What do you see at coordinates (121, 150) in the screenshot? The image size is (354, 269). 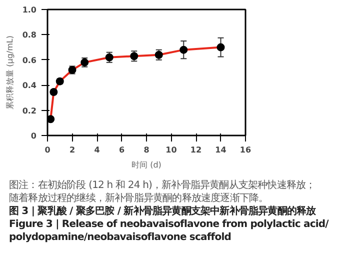 I see `x-tick-label: 6` at bounding box center [121, 150].